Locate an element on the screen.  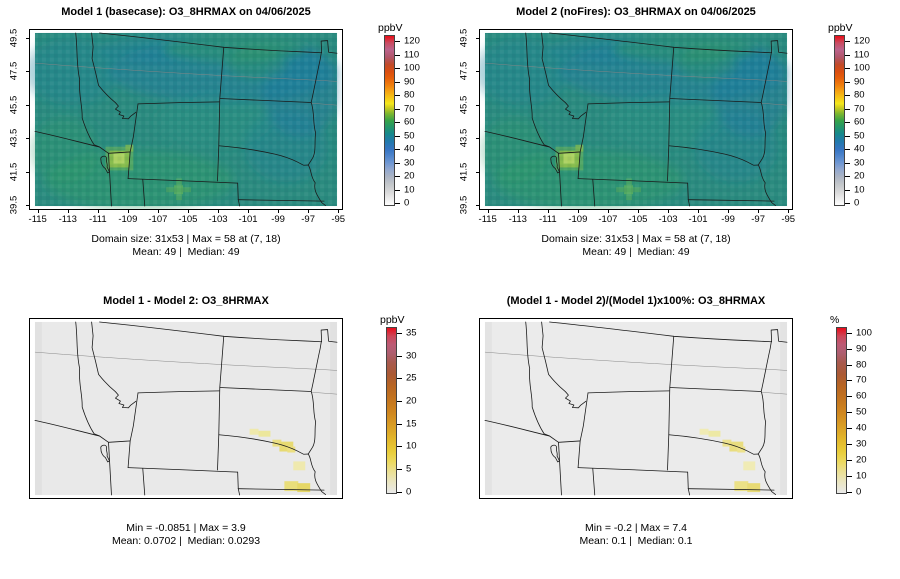
colorbar-model1: ppbV 0 10 20 30 40 50 60 70 80 90 100 110 120 is located at coordinates (410, 129).